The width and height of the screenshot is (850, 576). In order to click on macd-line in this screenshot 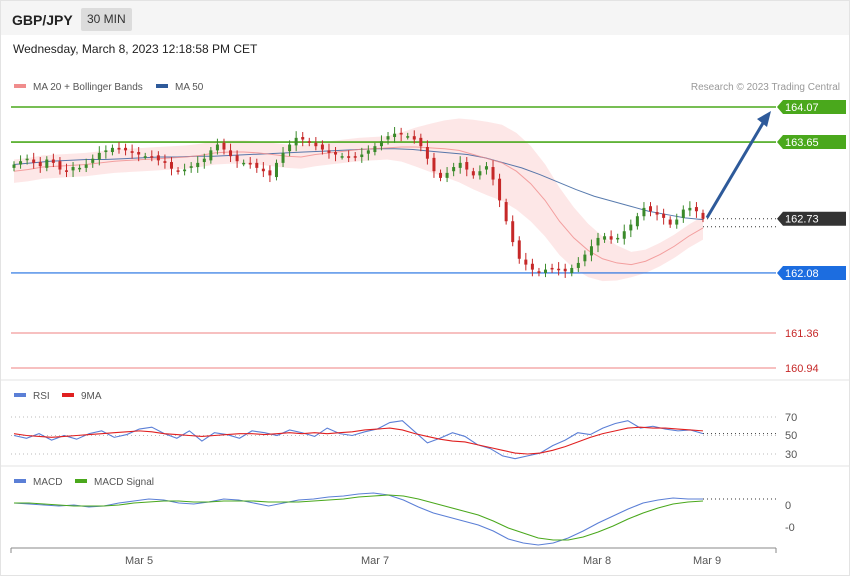, I will do `click(358, 519)`.